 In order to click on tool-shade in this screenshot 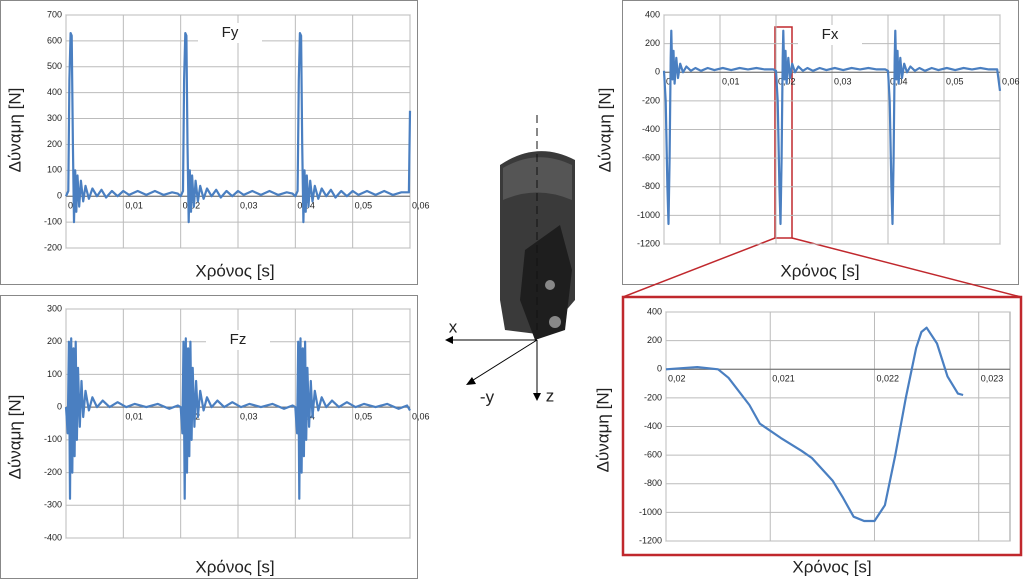, I will do `click(537, 178)`.